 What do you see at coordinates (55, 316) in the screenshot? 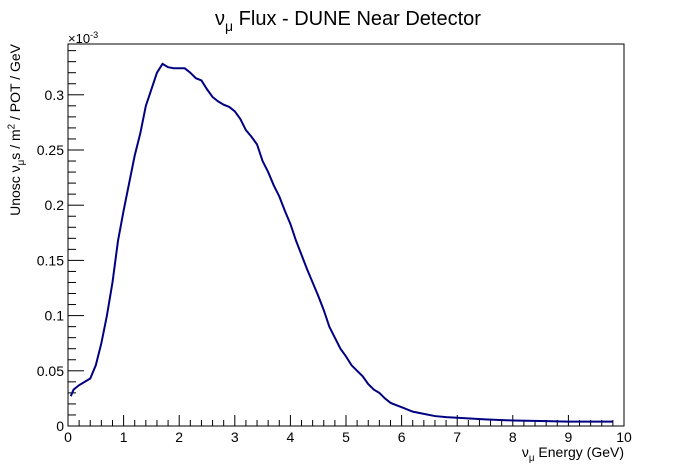
I see `y-tick-label: 0.1` at bounding box center [55, 316].